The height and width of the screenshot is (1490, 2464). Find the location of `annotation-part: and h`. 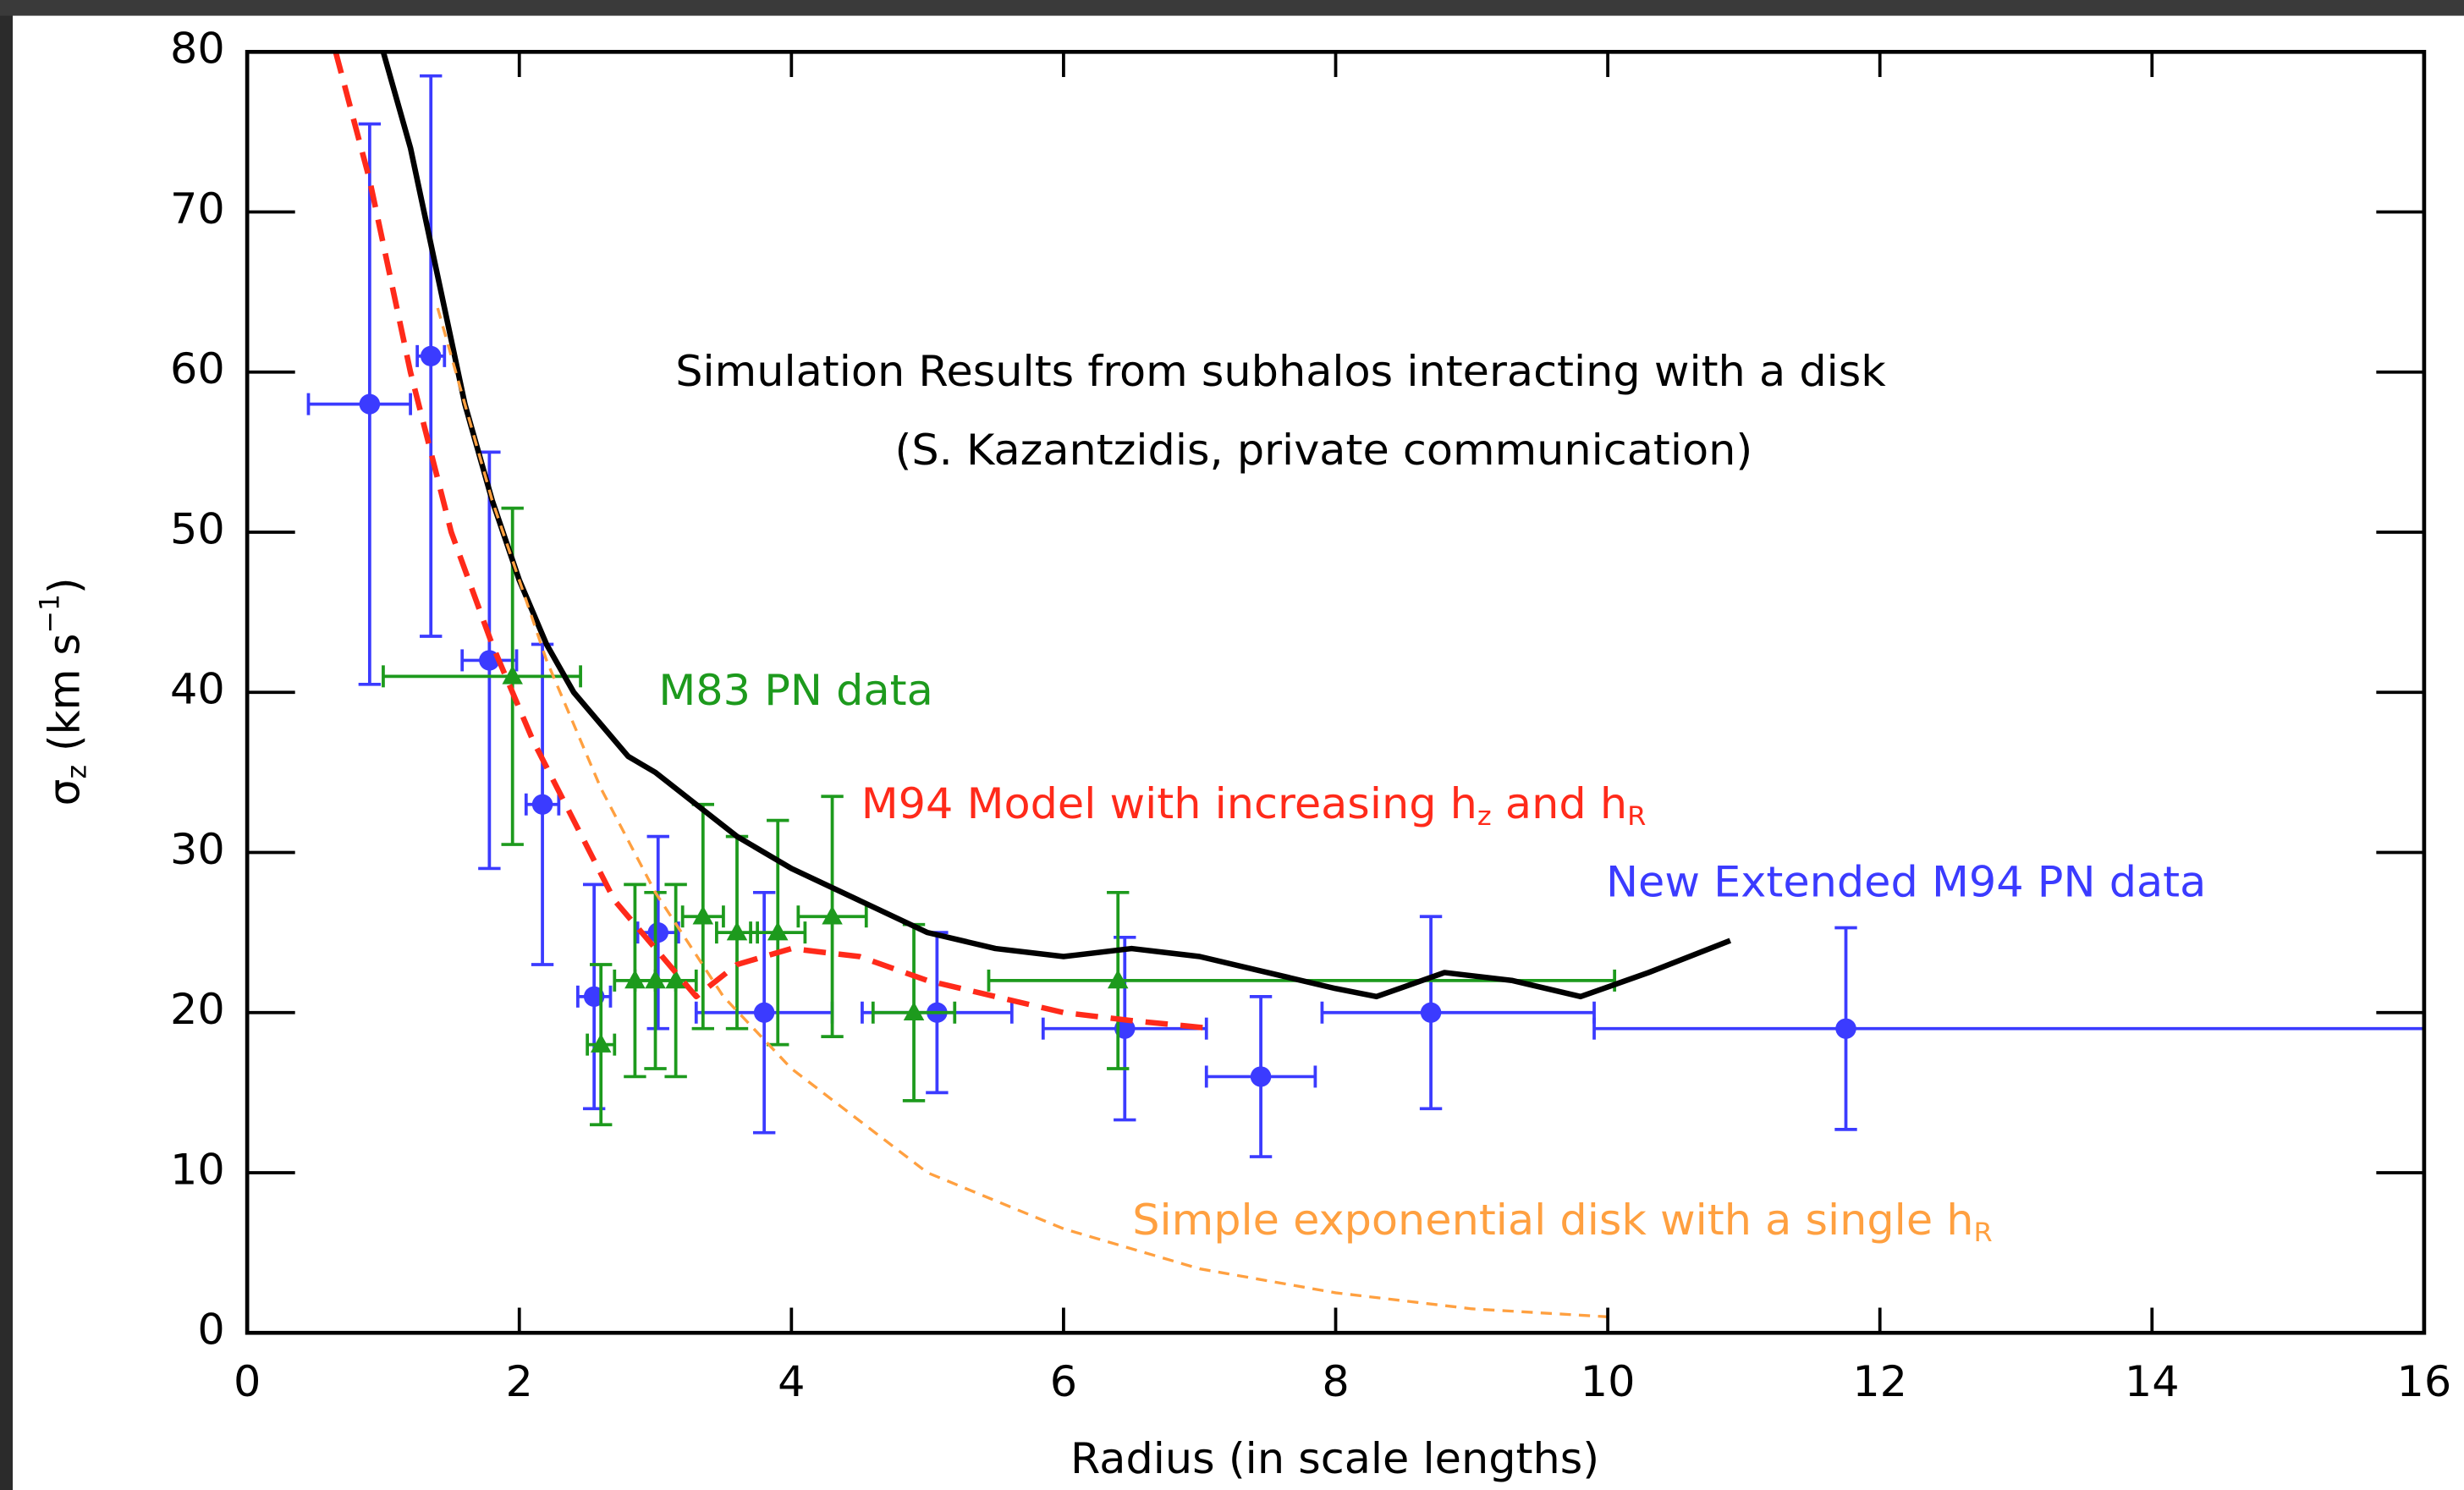

annotation-part: and h is located at coordinates (1560, 803).